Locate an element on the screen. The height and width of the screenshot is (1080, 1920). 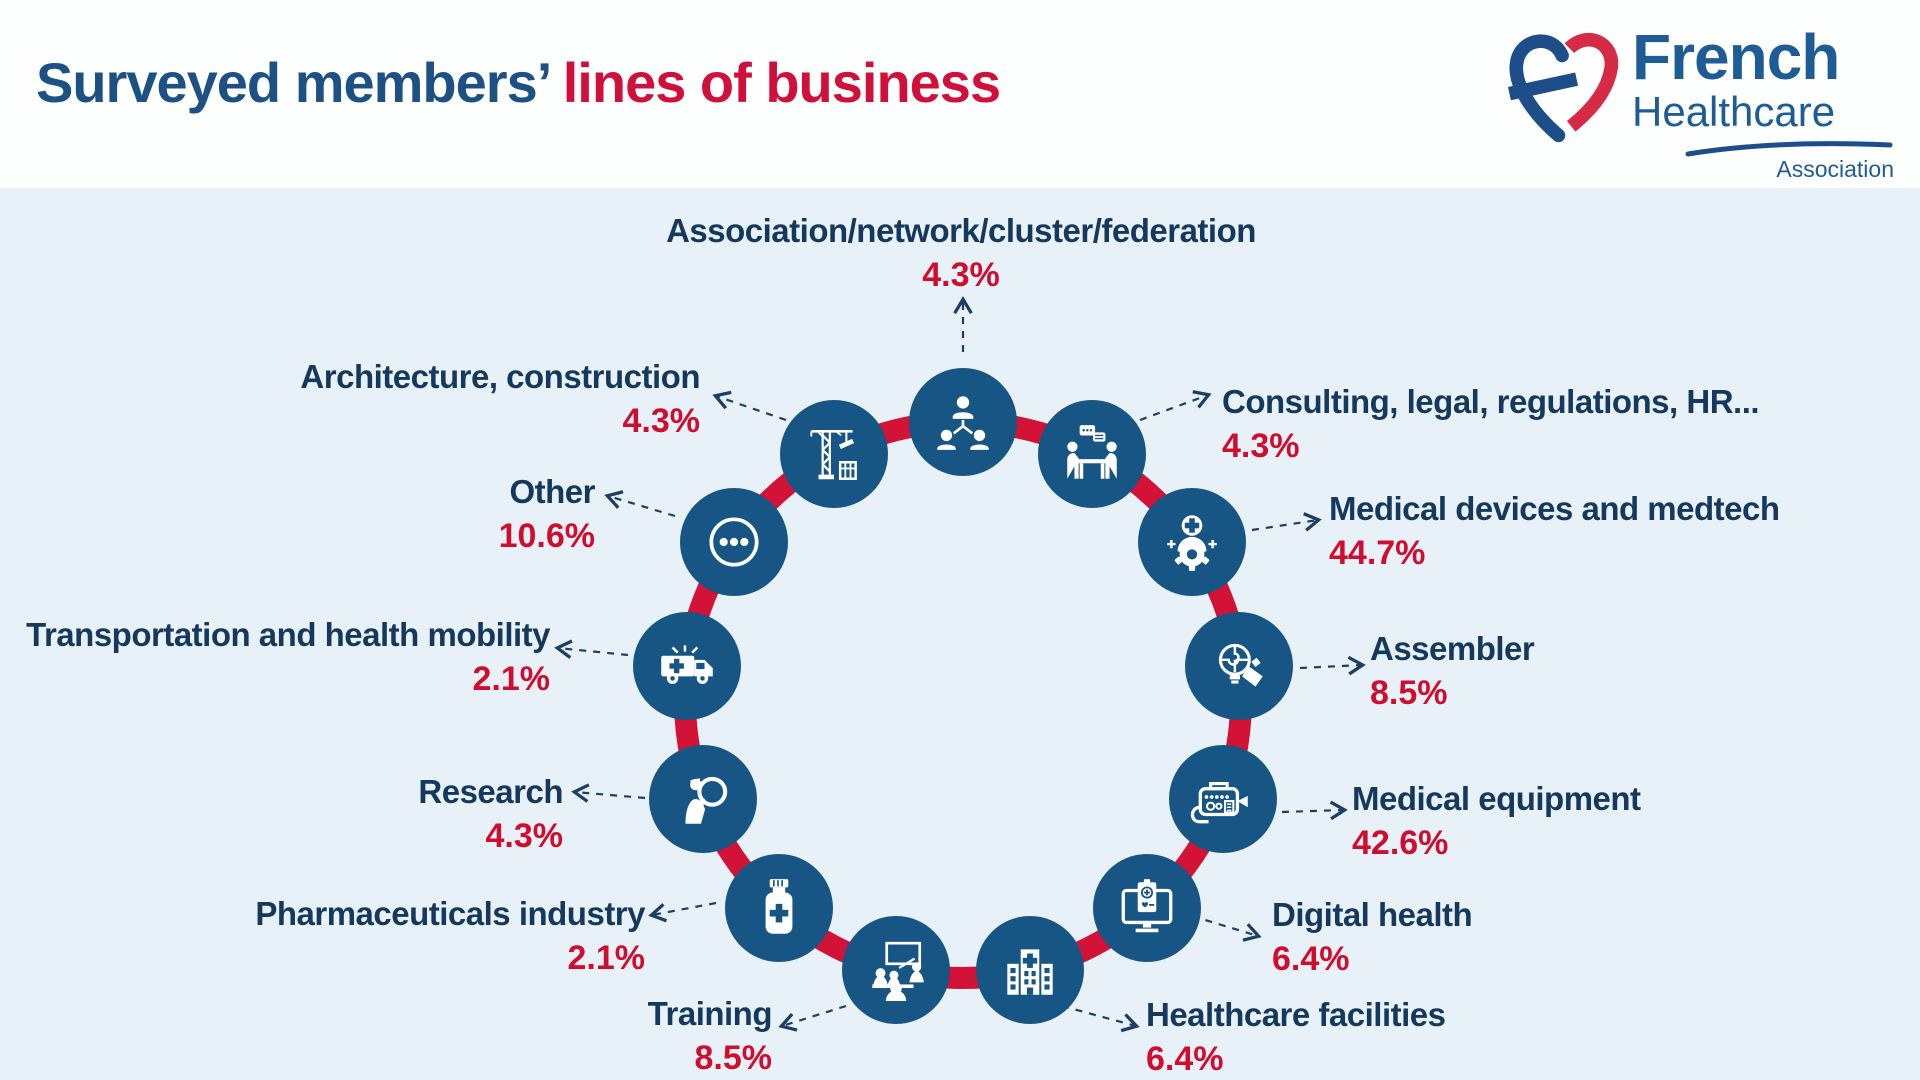
research-magnifier-icon is located at coordinates (706, 800).